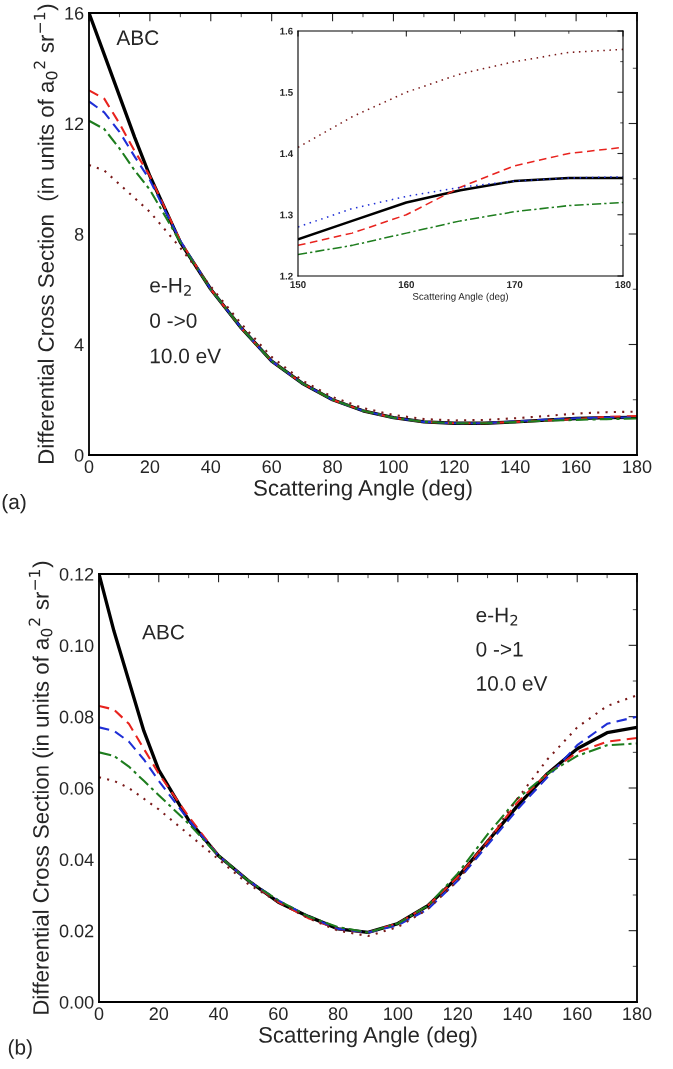 The image size is (673, 1069). What do you see at coordinates (515, 284) in the screenshot?
I see `x-tick-label: 170` at bounding box center [515, 284].